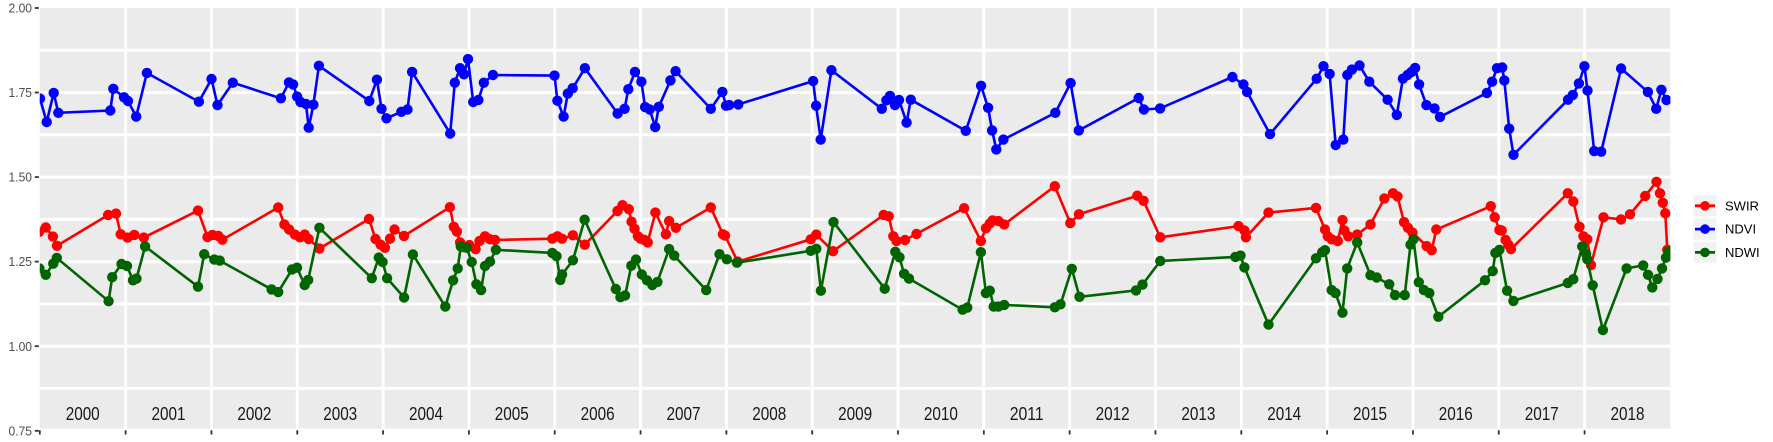 The width and height of the screenshot is (1773, 442). I want to click on svg-text: NDWI, so click(1742, 252).